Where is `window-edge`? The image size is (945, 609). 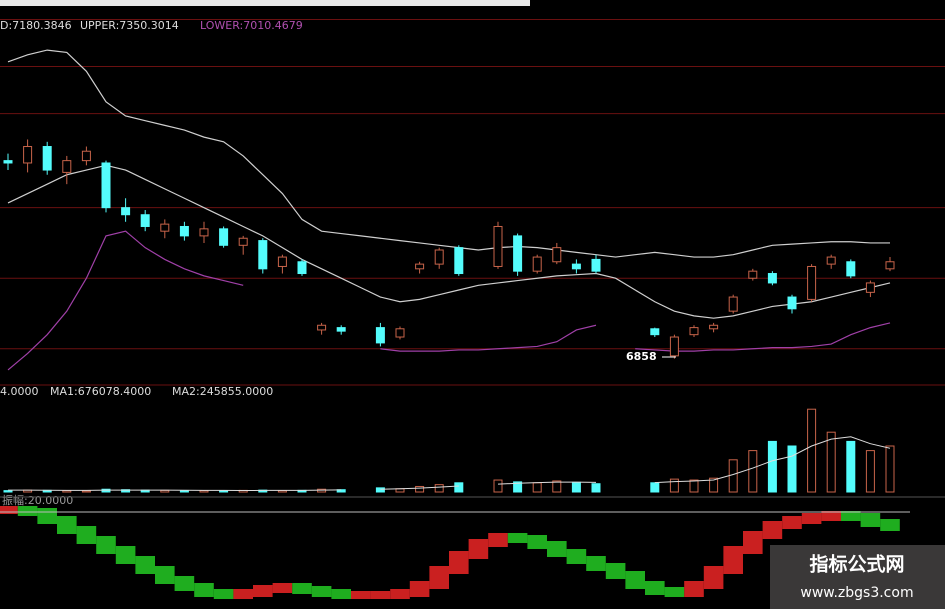 window-edge is located at coordinates (265, 3).